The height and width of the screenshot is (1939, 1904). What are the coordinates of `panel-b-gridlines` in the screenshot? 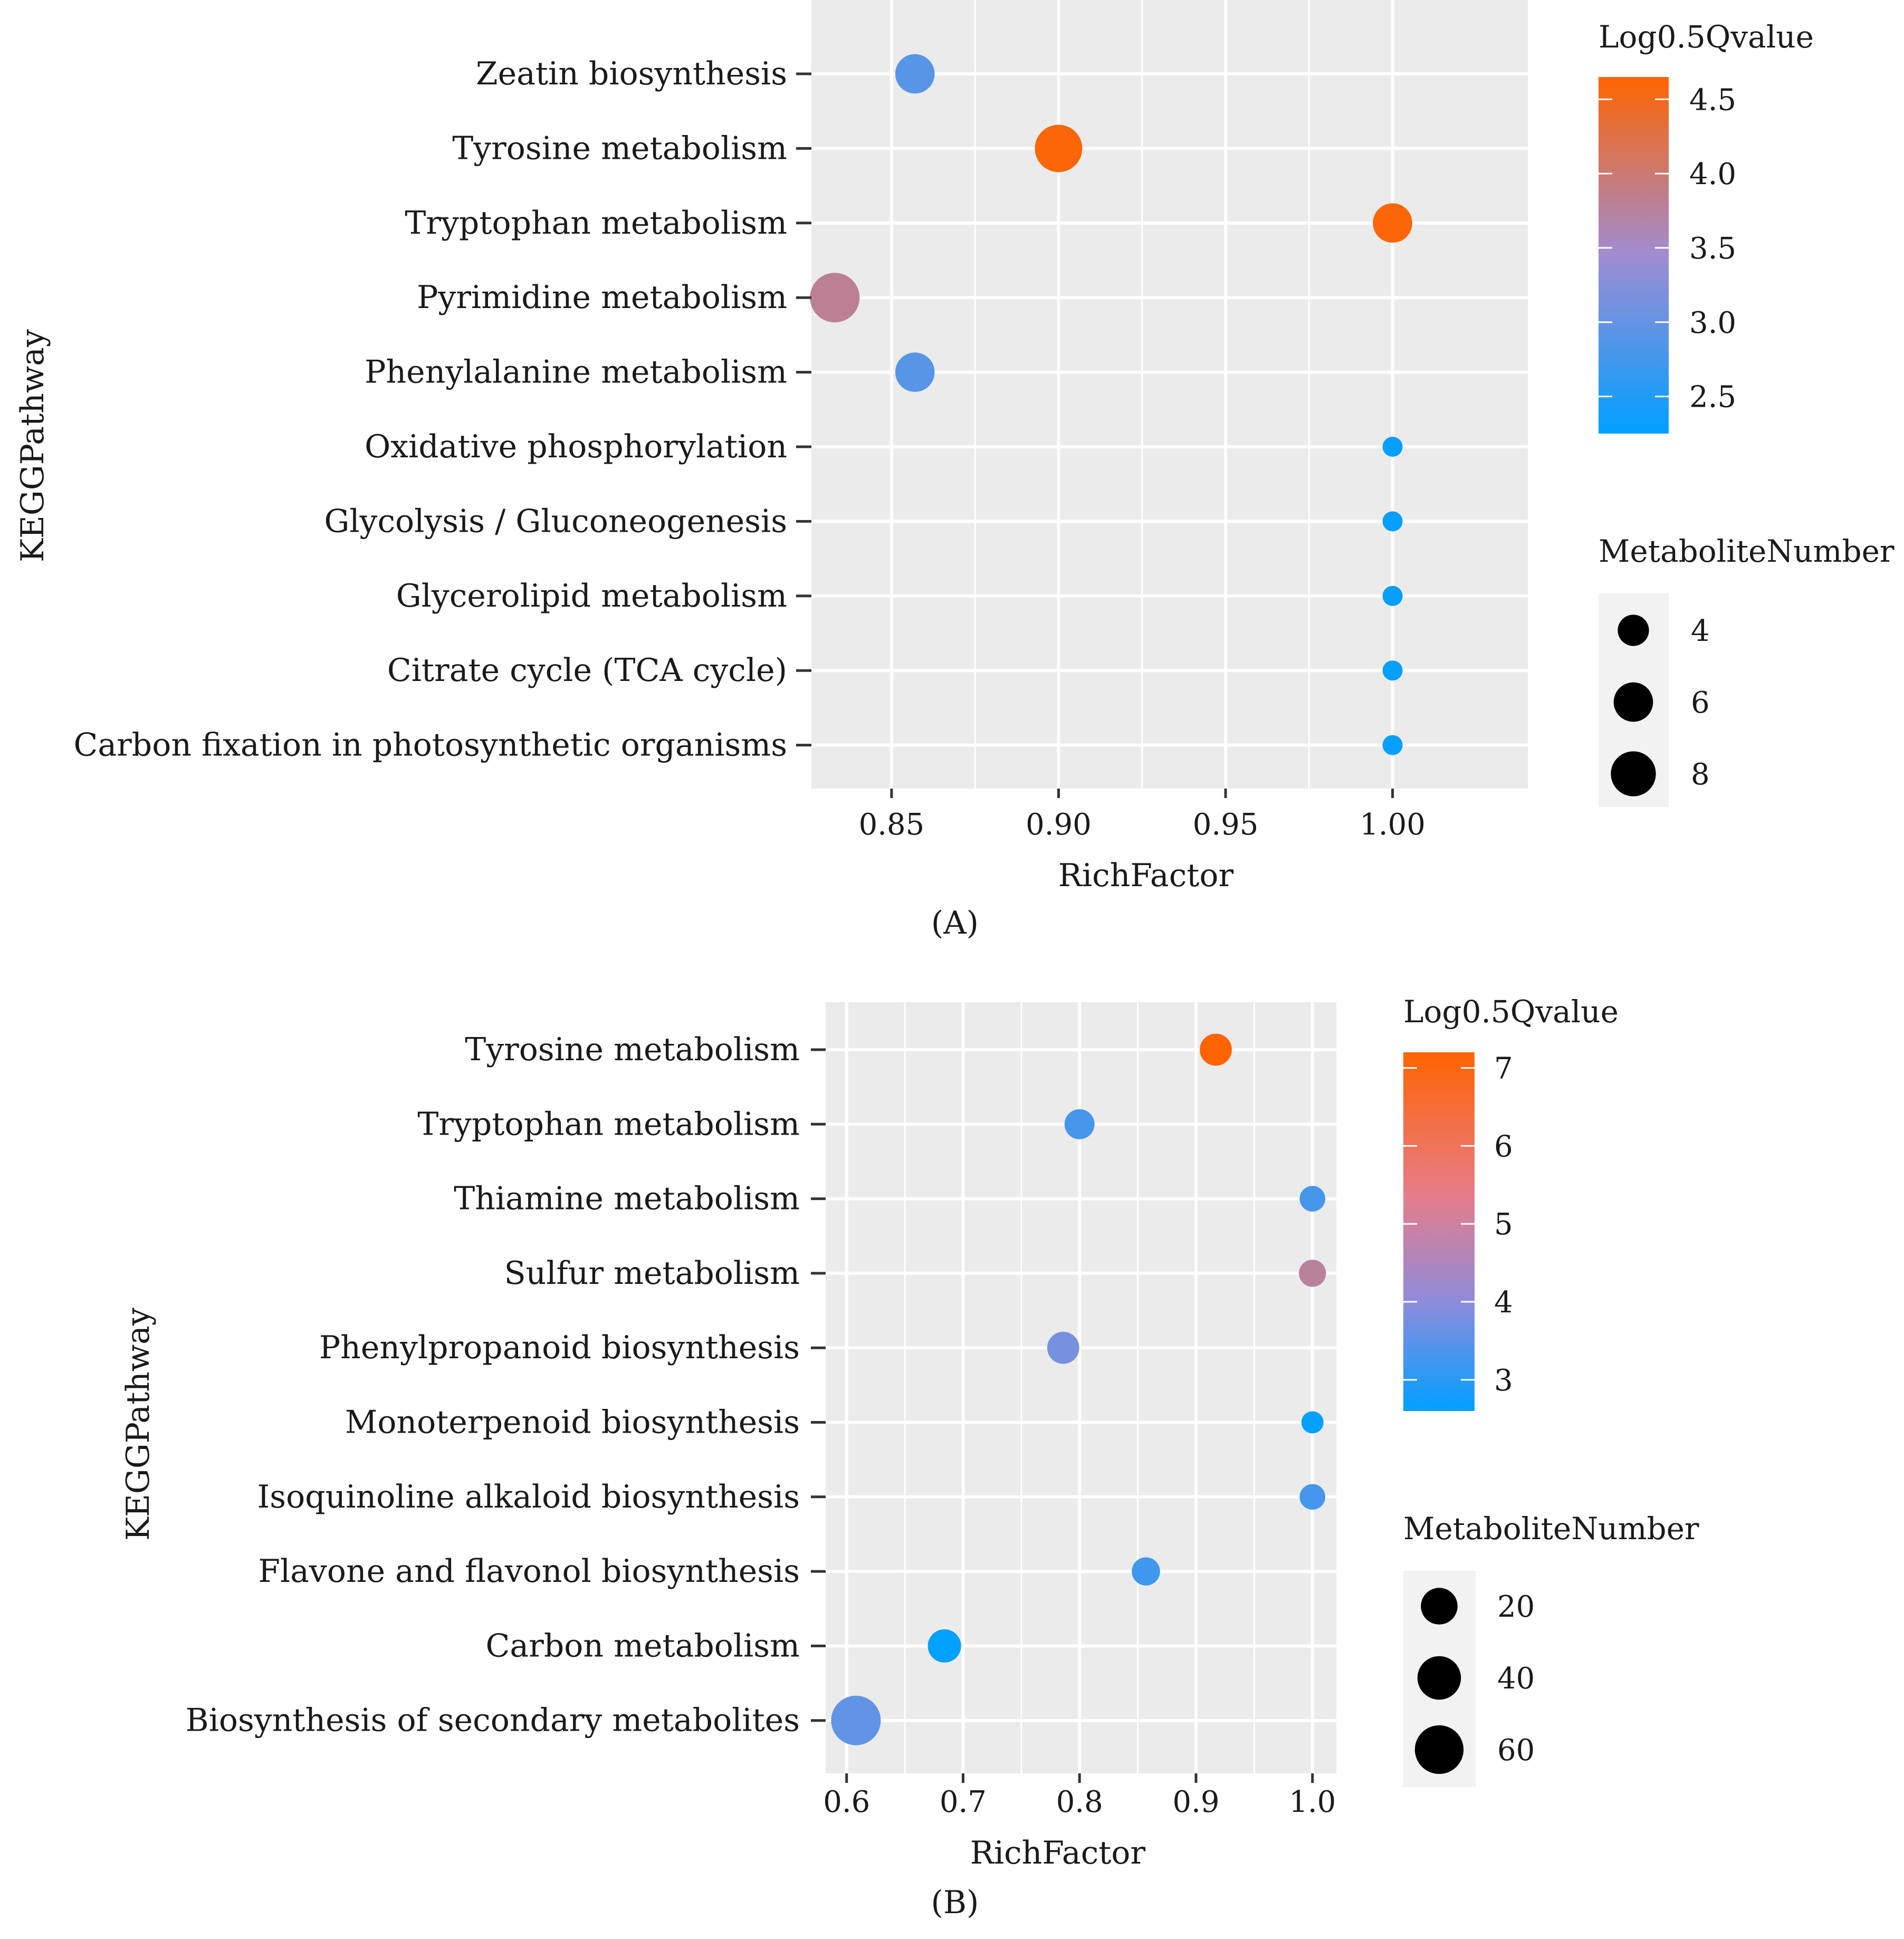 It's located at (1081, 1387).